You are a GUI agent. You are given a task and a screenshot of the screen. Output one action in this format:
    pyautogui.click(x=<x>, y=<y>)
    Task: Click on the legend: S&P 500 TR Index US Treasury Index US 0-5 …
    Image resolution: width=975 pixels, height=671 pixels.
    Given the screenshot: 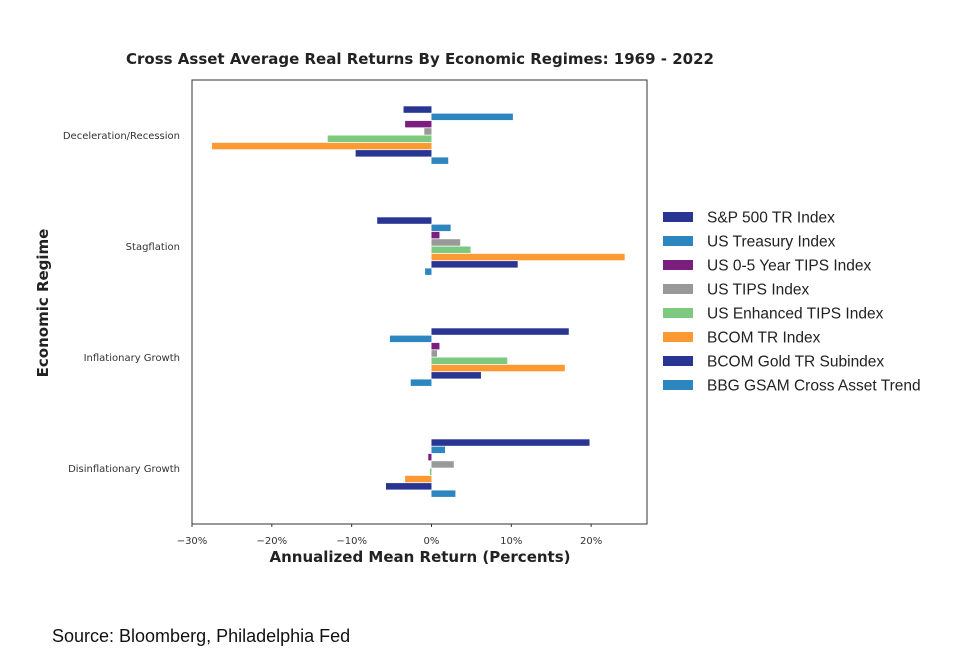 What is the action you would take?
    pyautogui.click(x=792, y=302)
    